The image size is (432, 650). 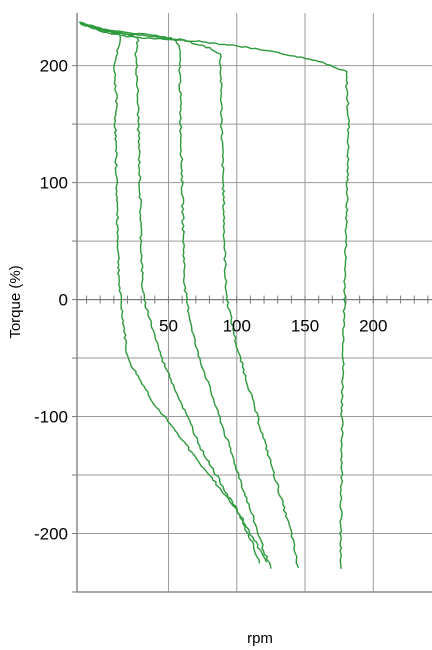 I want to click on y-axis-title: Torque (%), so click(x=15, y=301).